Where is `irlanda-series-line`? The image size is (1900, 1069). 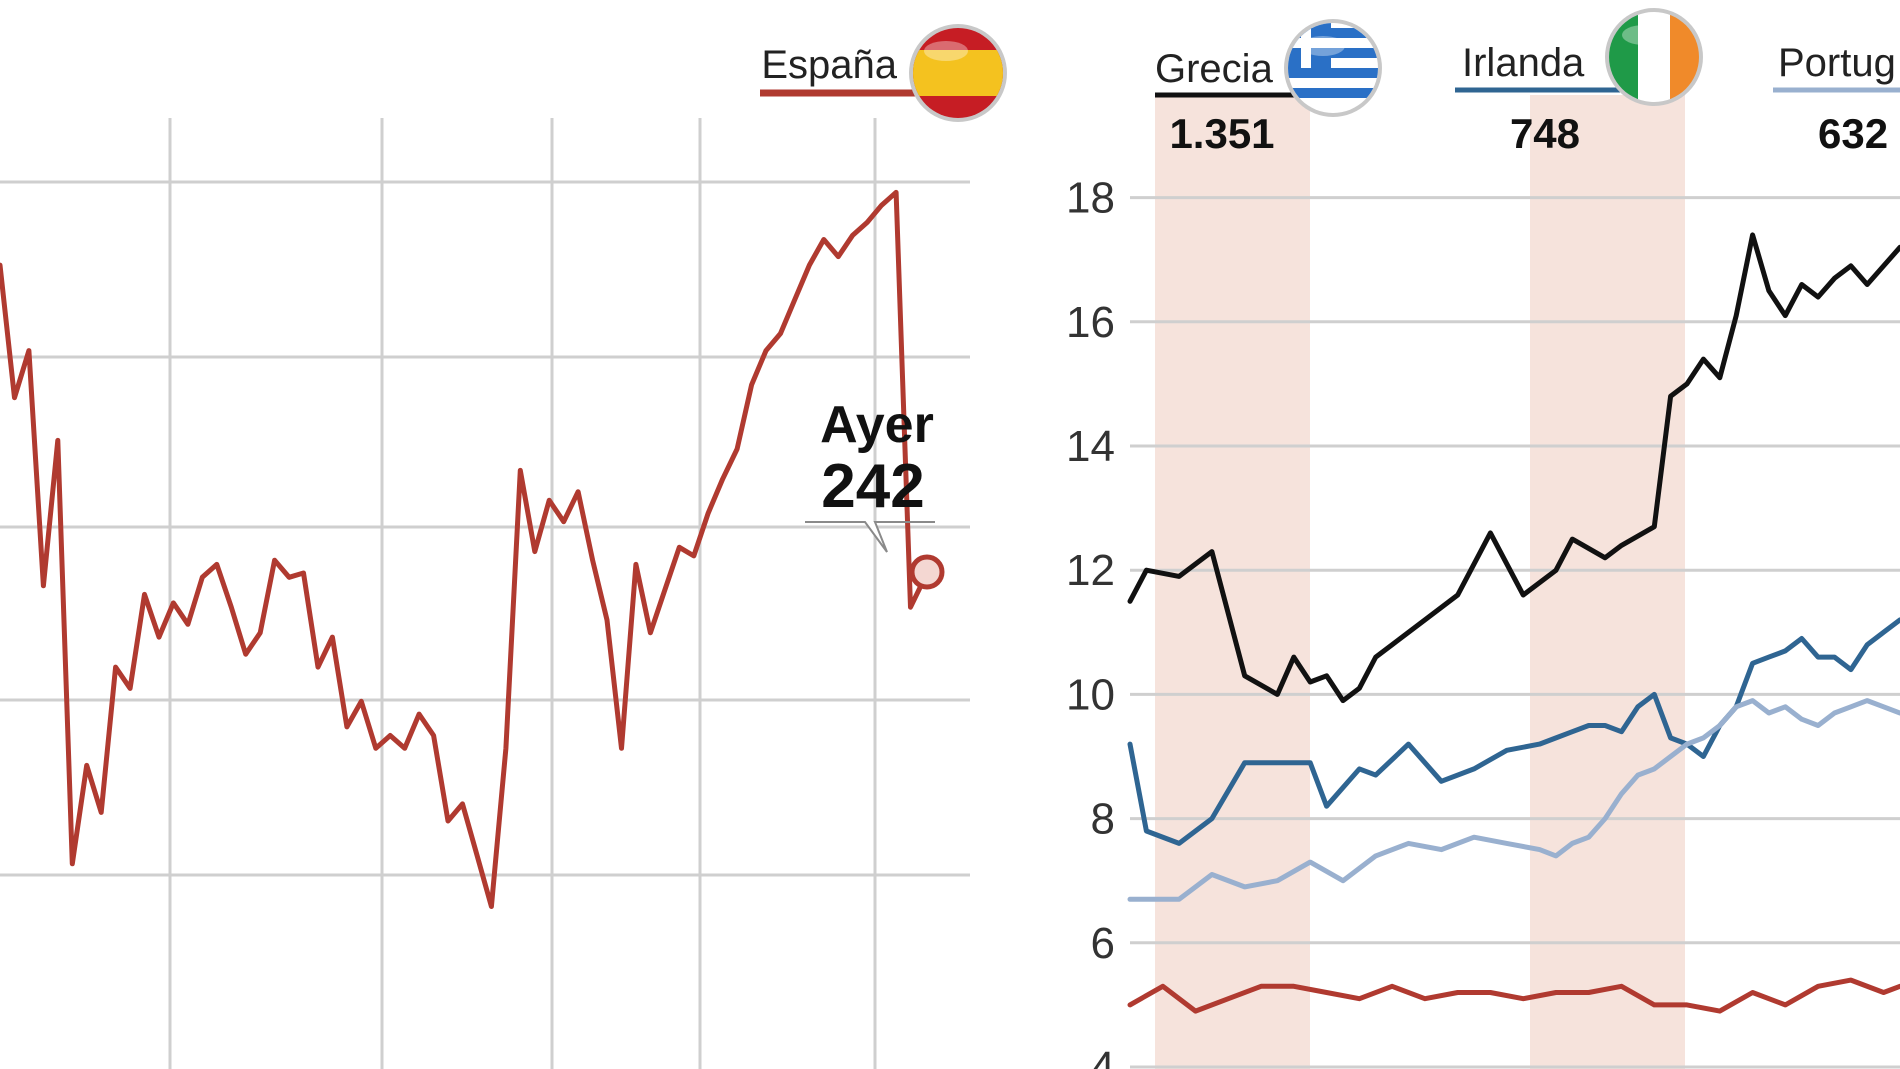 irlanda-series-line is located at coordinates (1513, 731).